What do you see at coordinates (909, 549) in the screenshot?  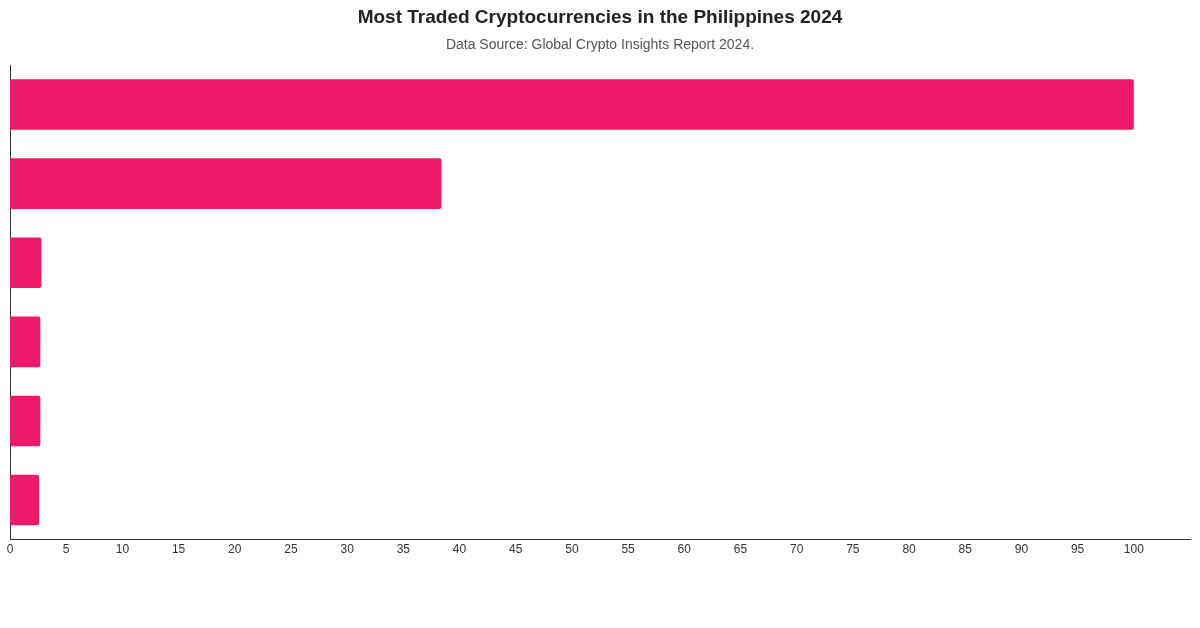 I see `x-tick-label: 80` at bounding box center [909, 549].